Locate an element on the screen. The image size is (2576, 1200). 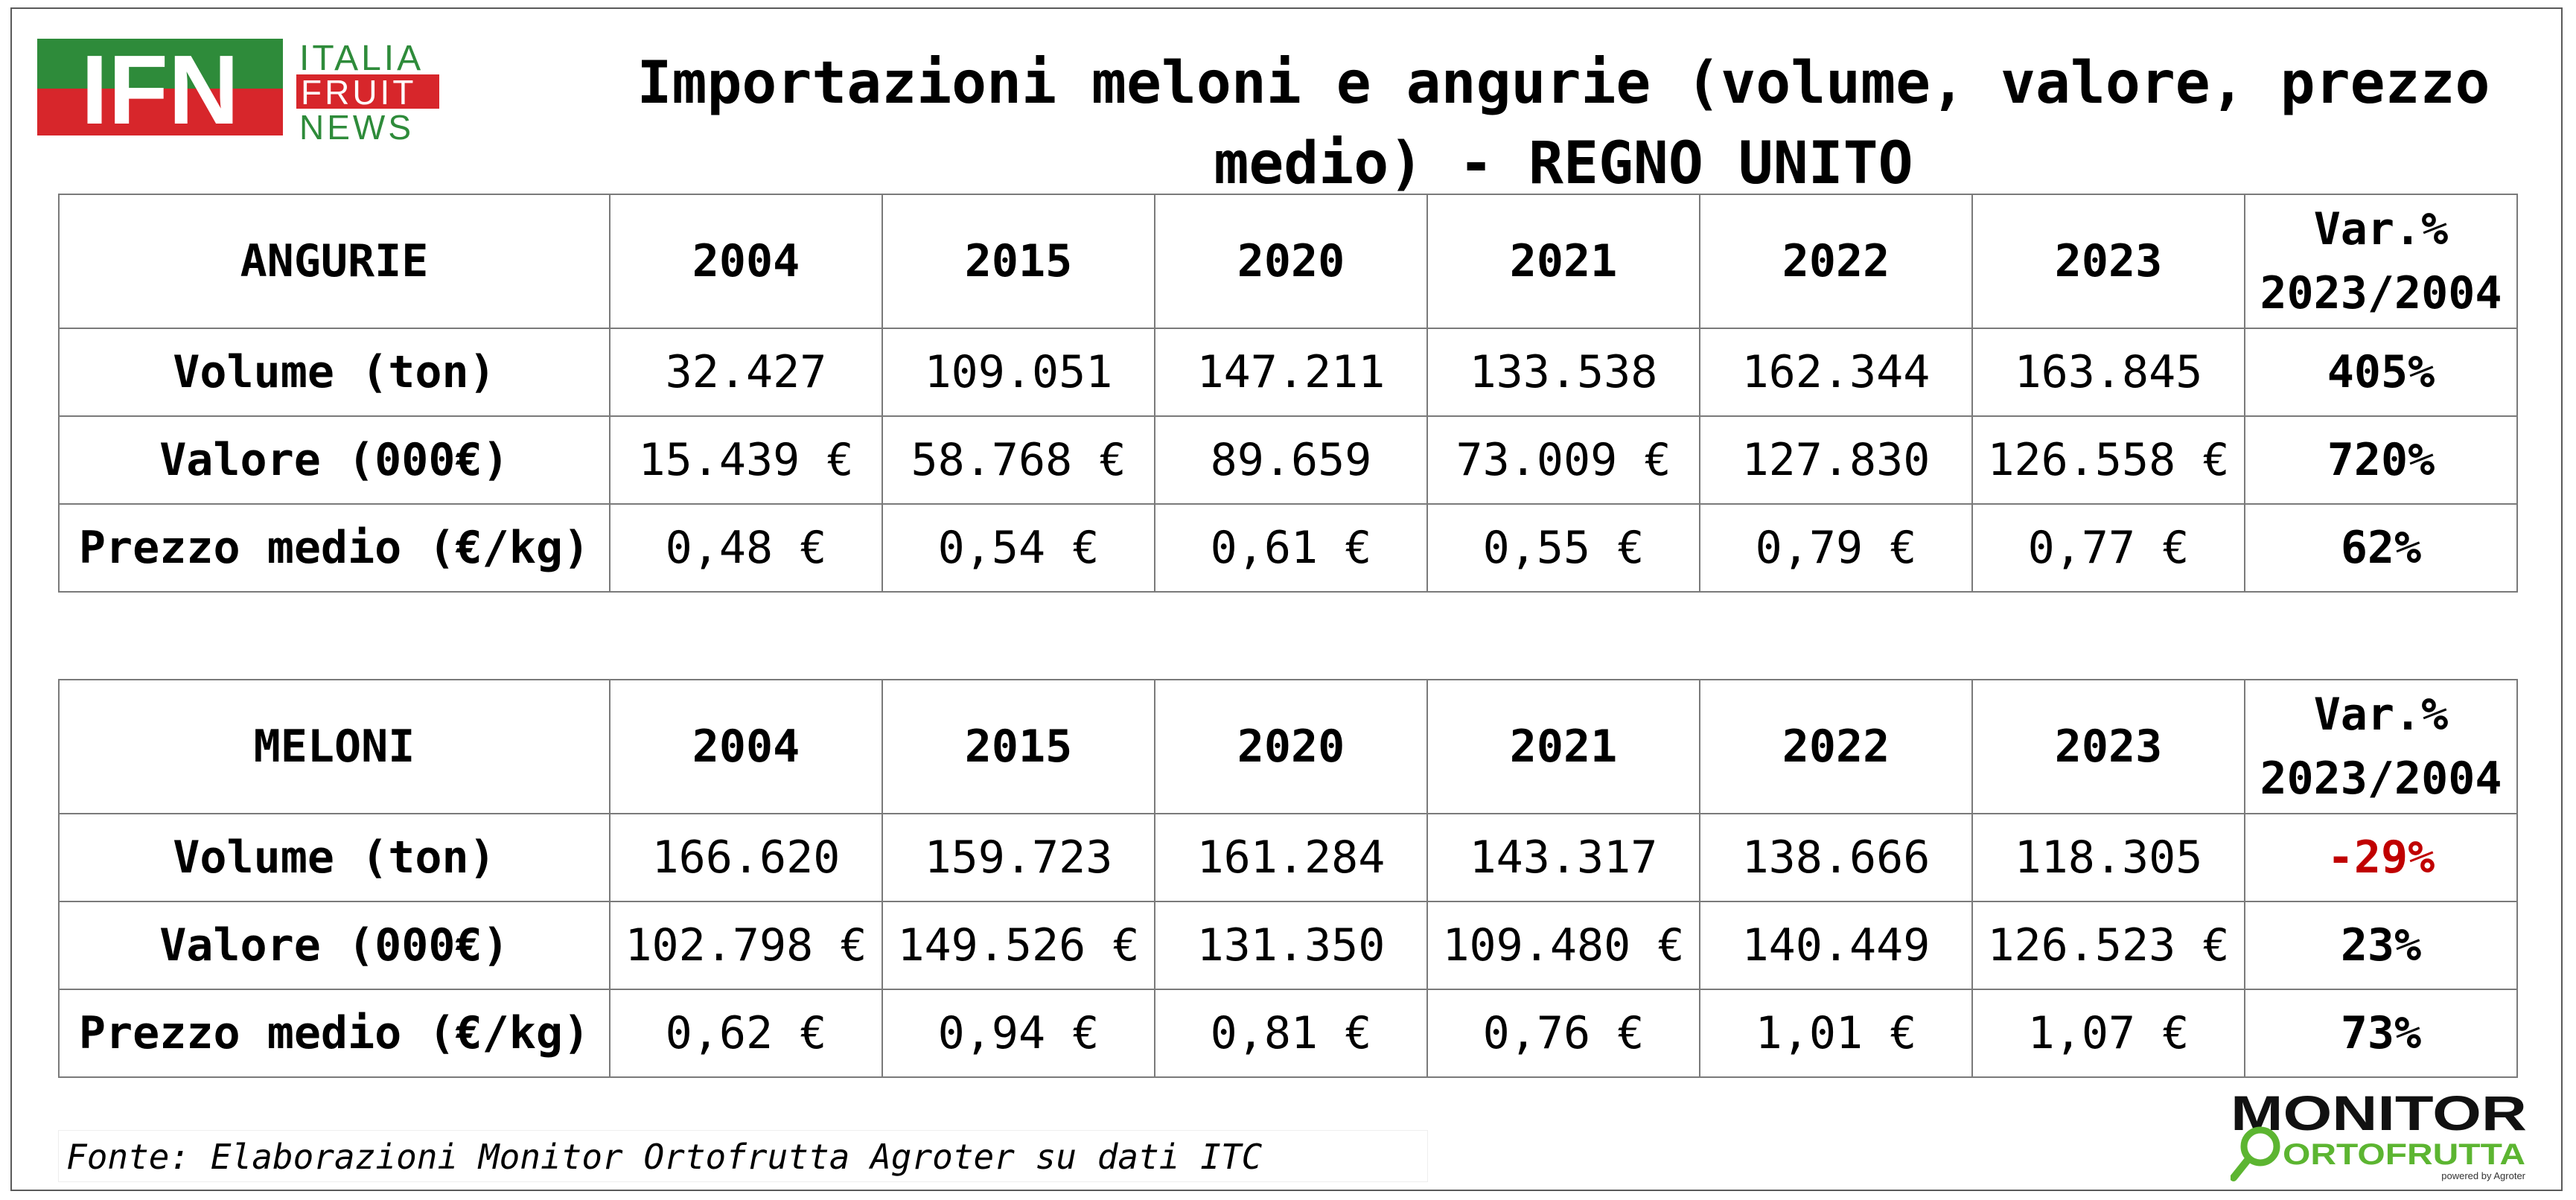
var-cell: 73% is located at coordinates (2381, 1033).